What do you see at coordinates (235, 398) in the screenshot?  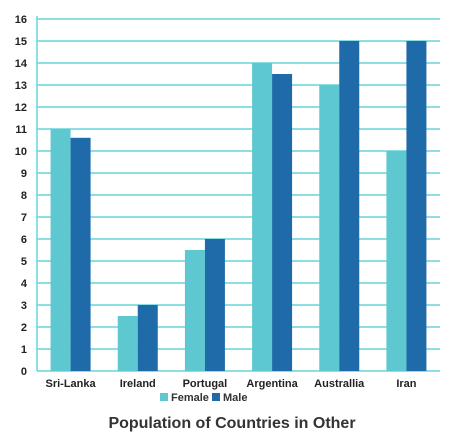 I see `legend-label-male: Male` at bounding box center [235, 398].